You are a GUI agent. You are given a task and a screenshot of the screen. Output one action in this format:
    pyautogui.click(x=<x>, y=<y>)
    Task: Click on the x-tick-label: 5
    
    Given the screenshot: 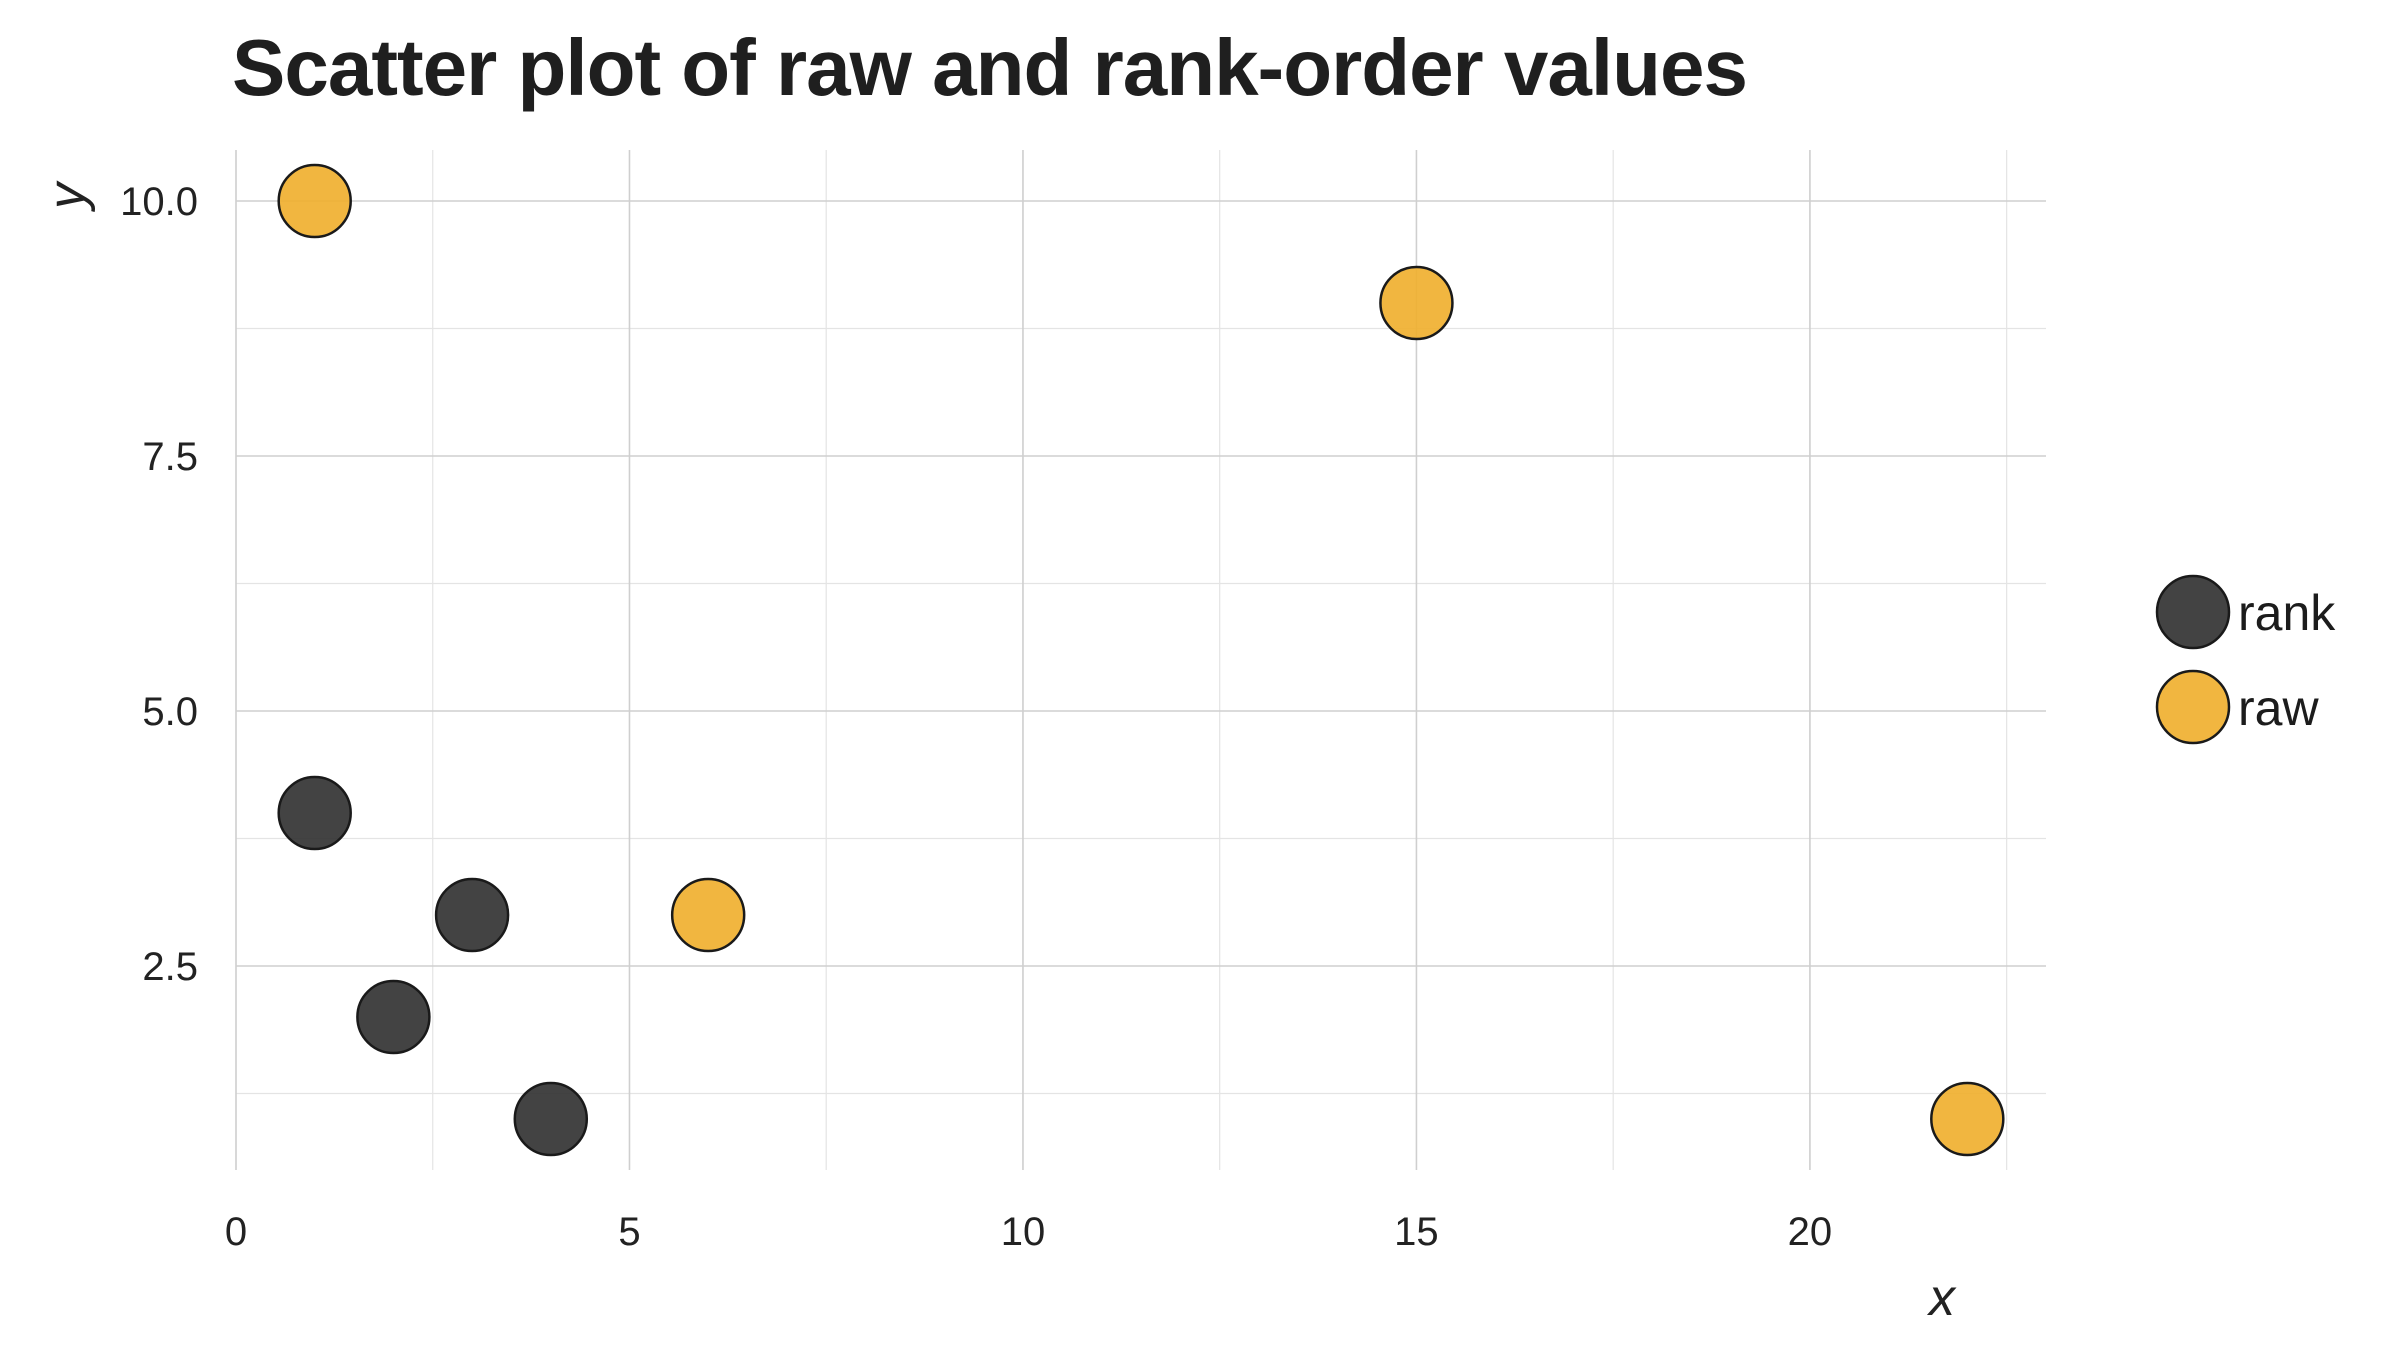 What is the action you would take?
    pyautogui.click(x=629, y=1232)
    